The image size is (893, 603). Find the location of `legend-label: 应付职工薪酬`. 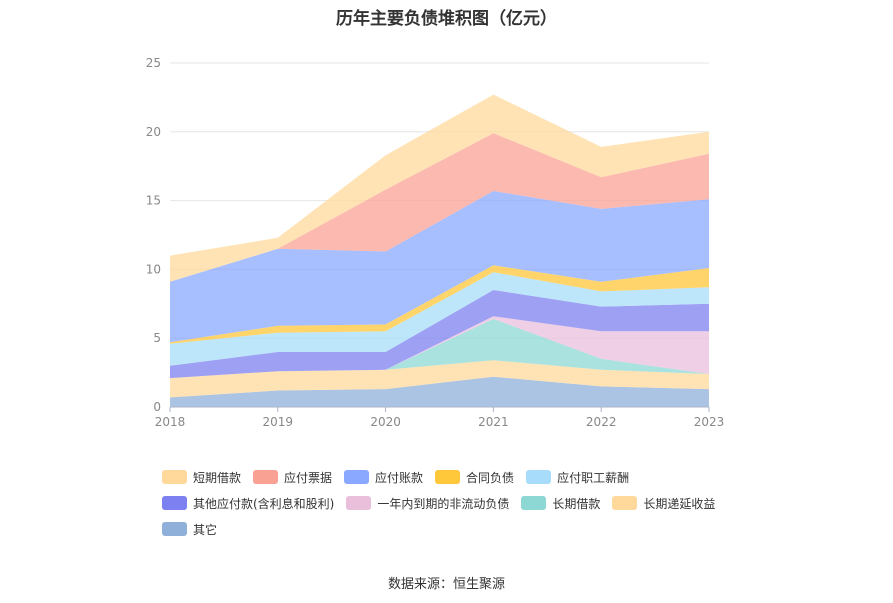

legend-label: 应付职工薪酬 is located at coordinates (593, 477).